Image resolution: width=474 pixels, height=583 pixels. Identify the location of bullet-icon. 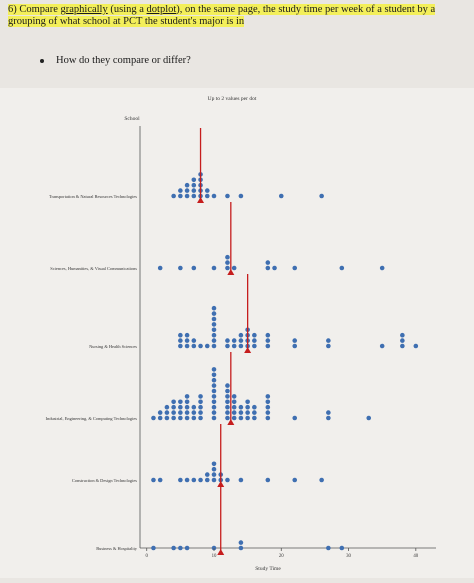
(42, 60).